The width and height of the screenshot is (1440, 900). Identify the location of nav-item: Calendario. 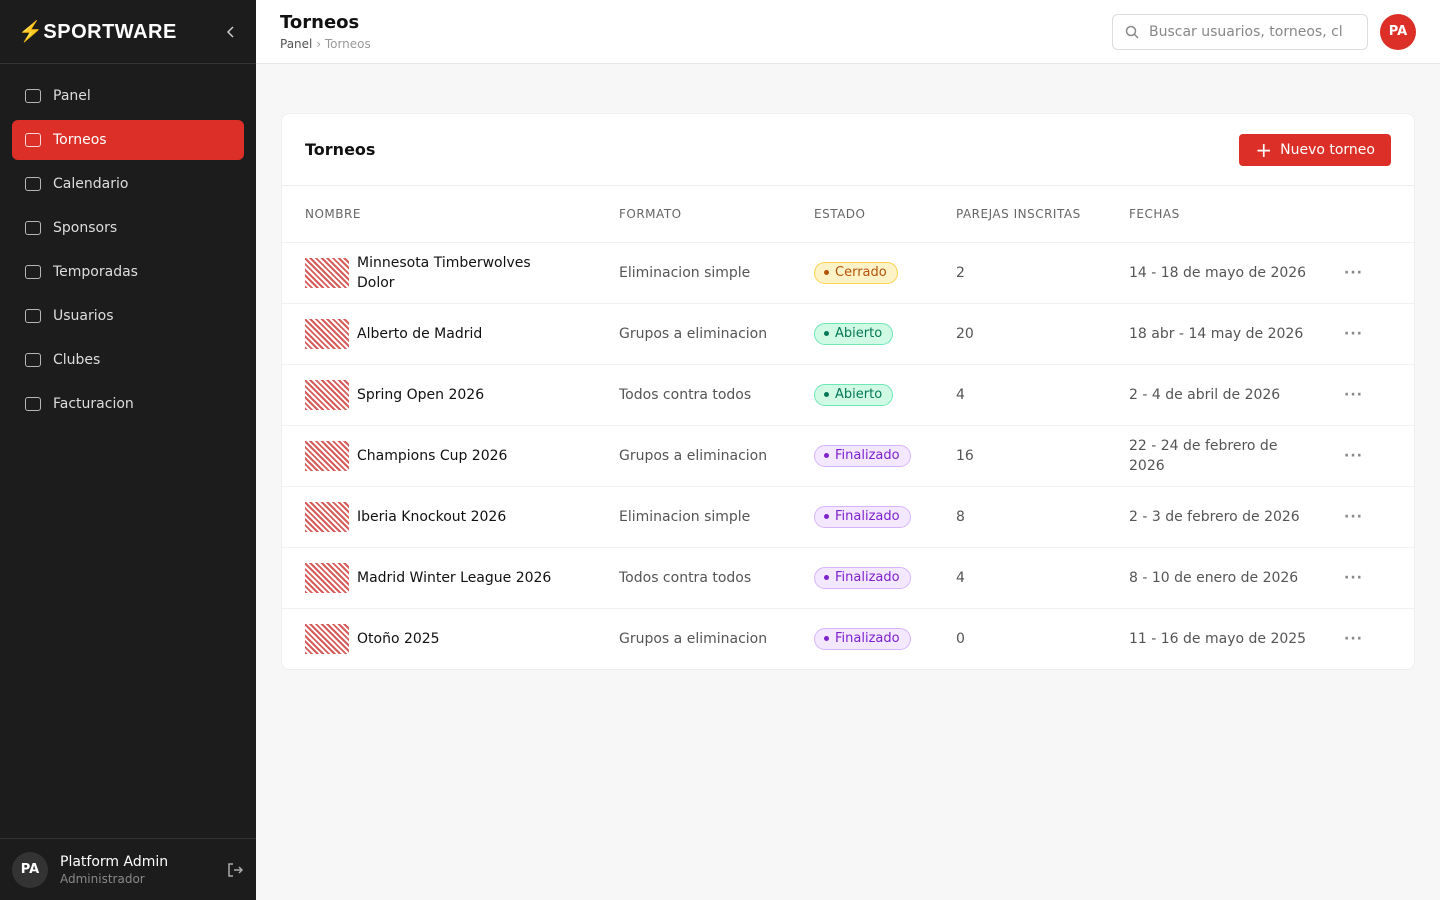
(128, 184).